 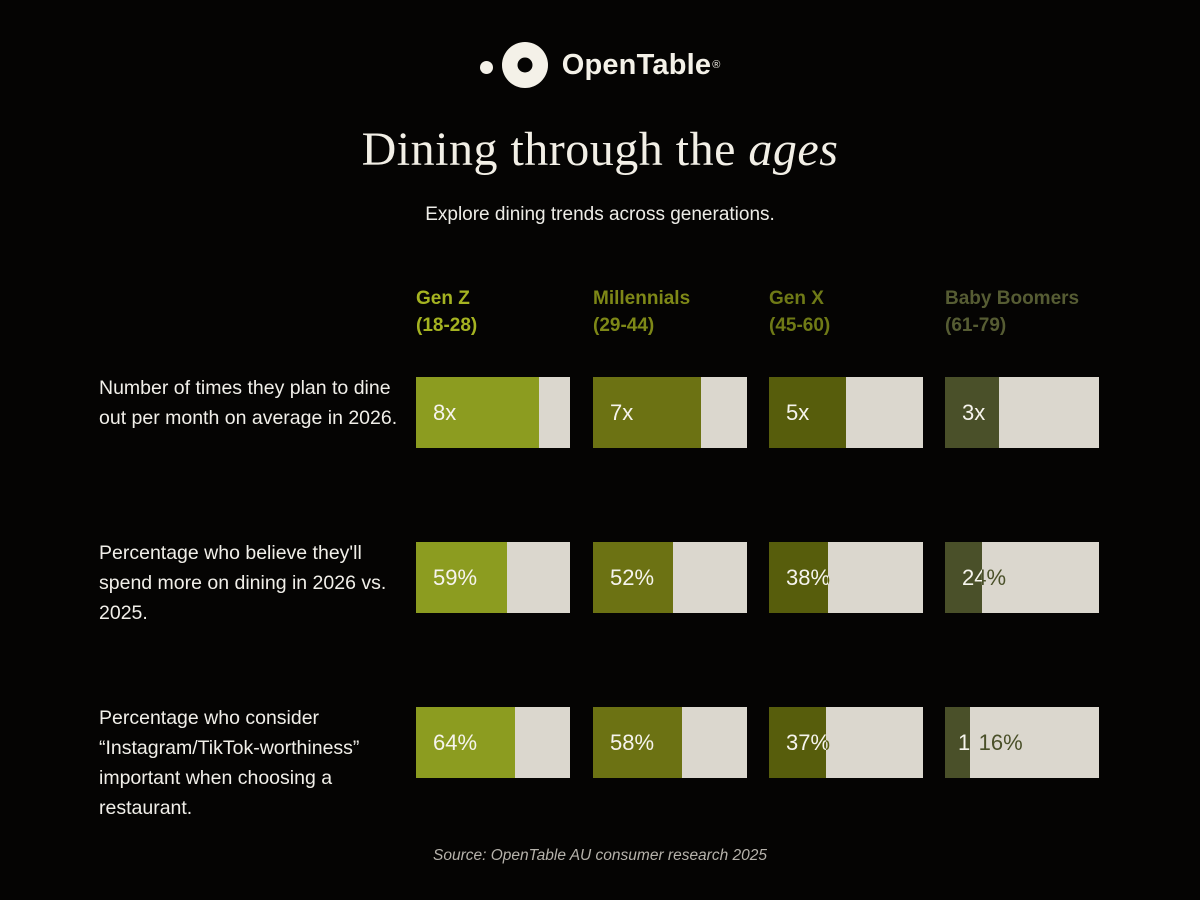 What do you see at coordinates (846, 577) in the screenshot?
I see `bar-spend-more-gen-x: 38% 38%` at bounding box center [846, 577].